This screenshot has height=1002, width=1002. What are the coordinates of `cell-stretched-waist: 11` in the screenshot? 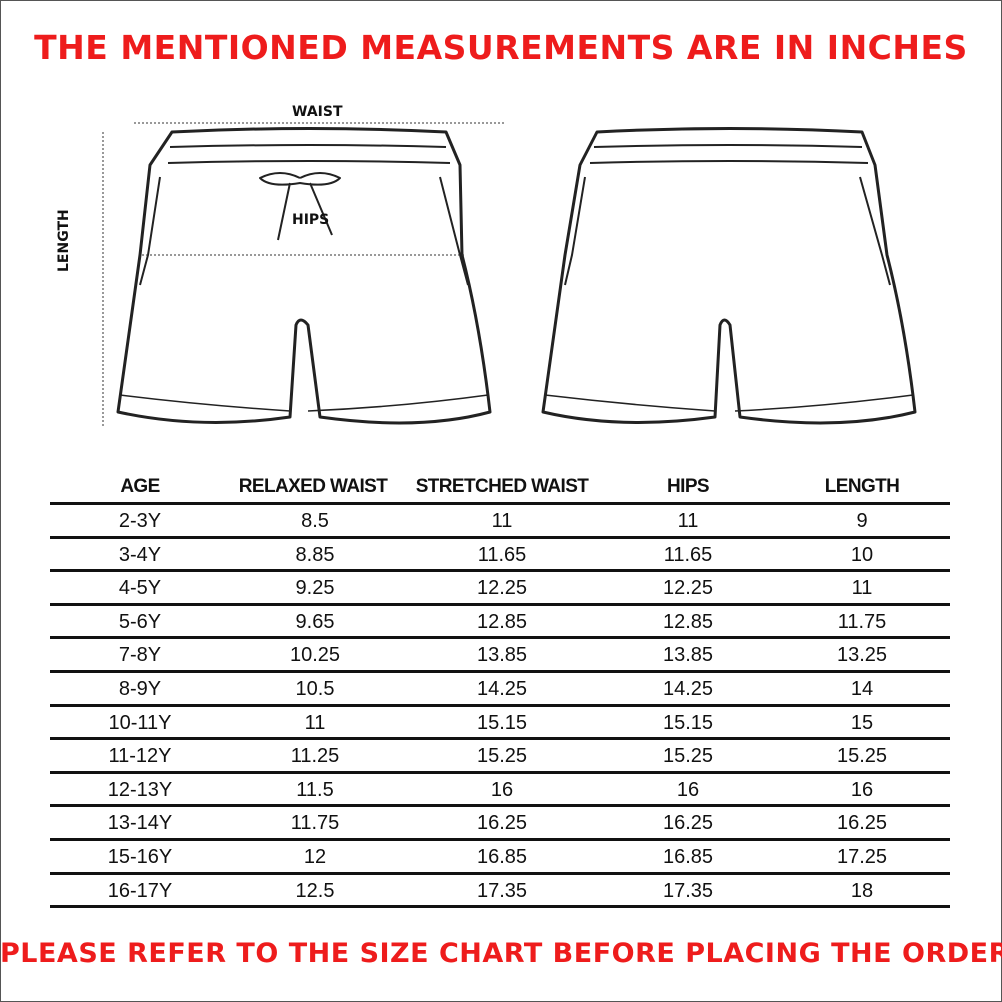 It's located at (502, 521).